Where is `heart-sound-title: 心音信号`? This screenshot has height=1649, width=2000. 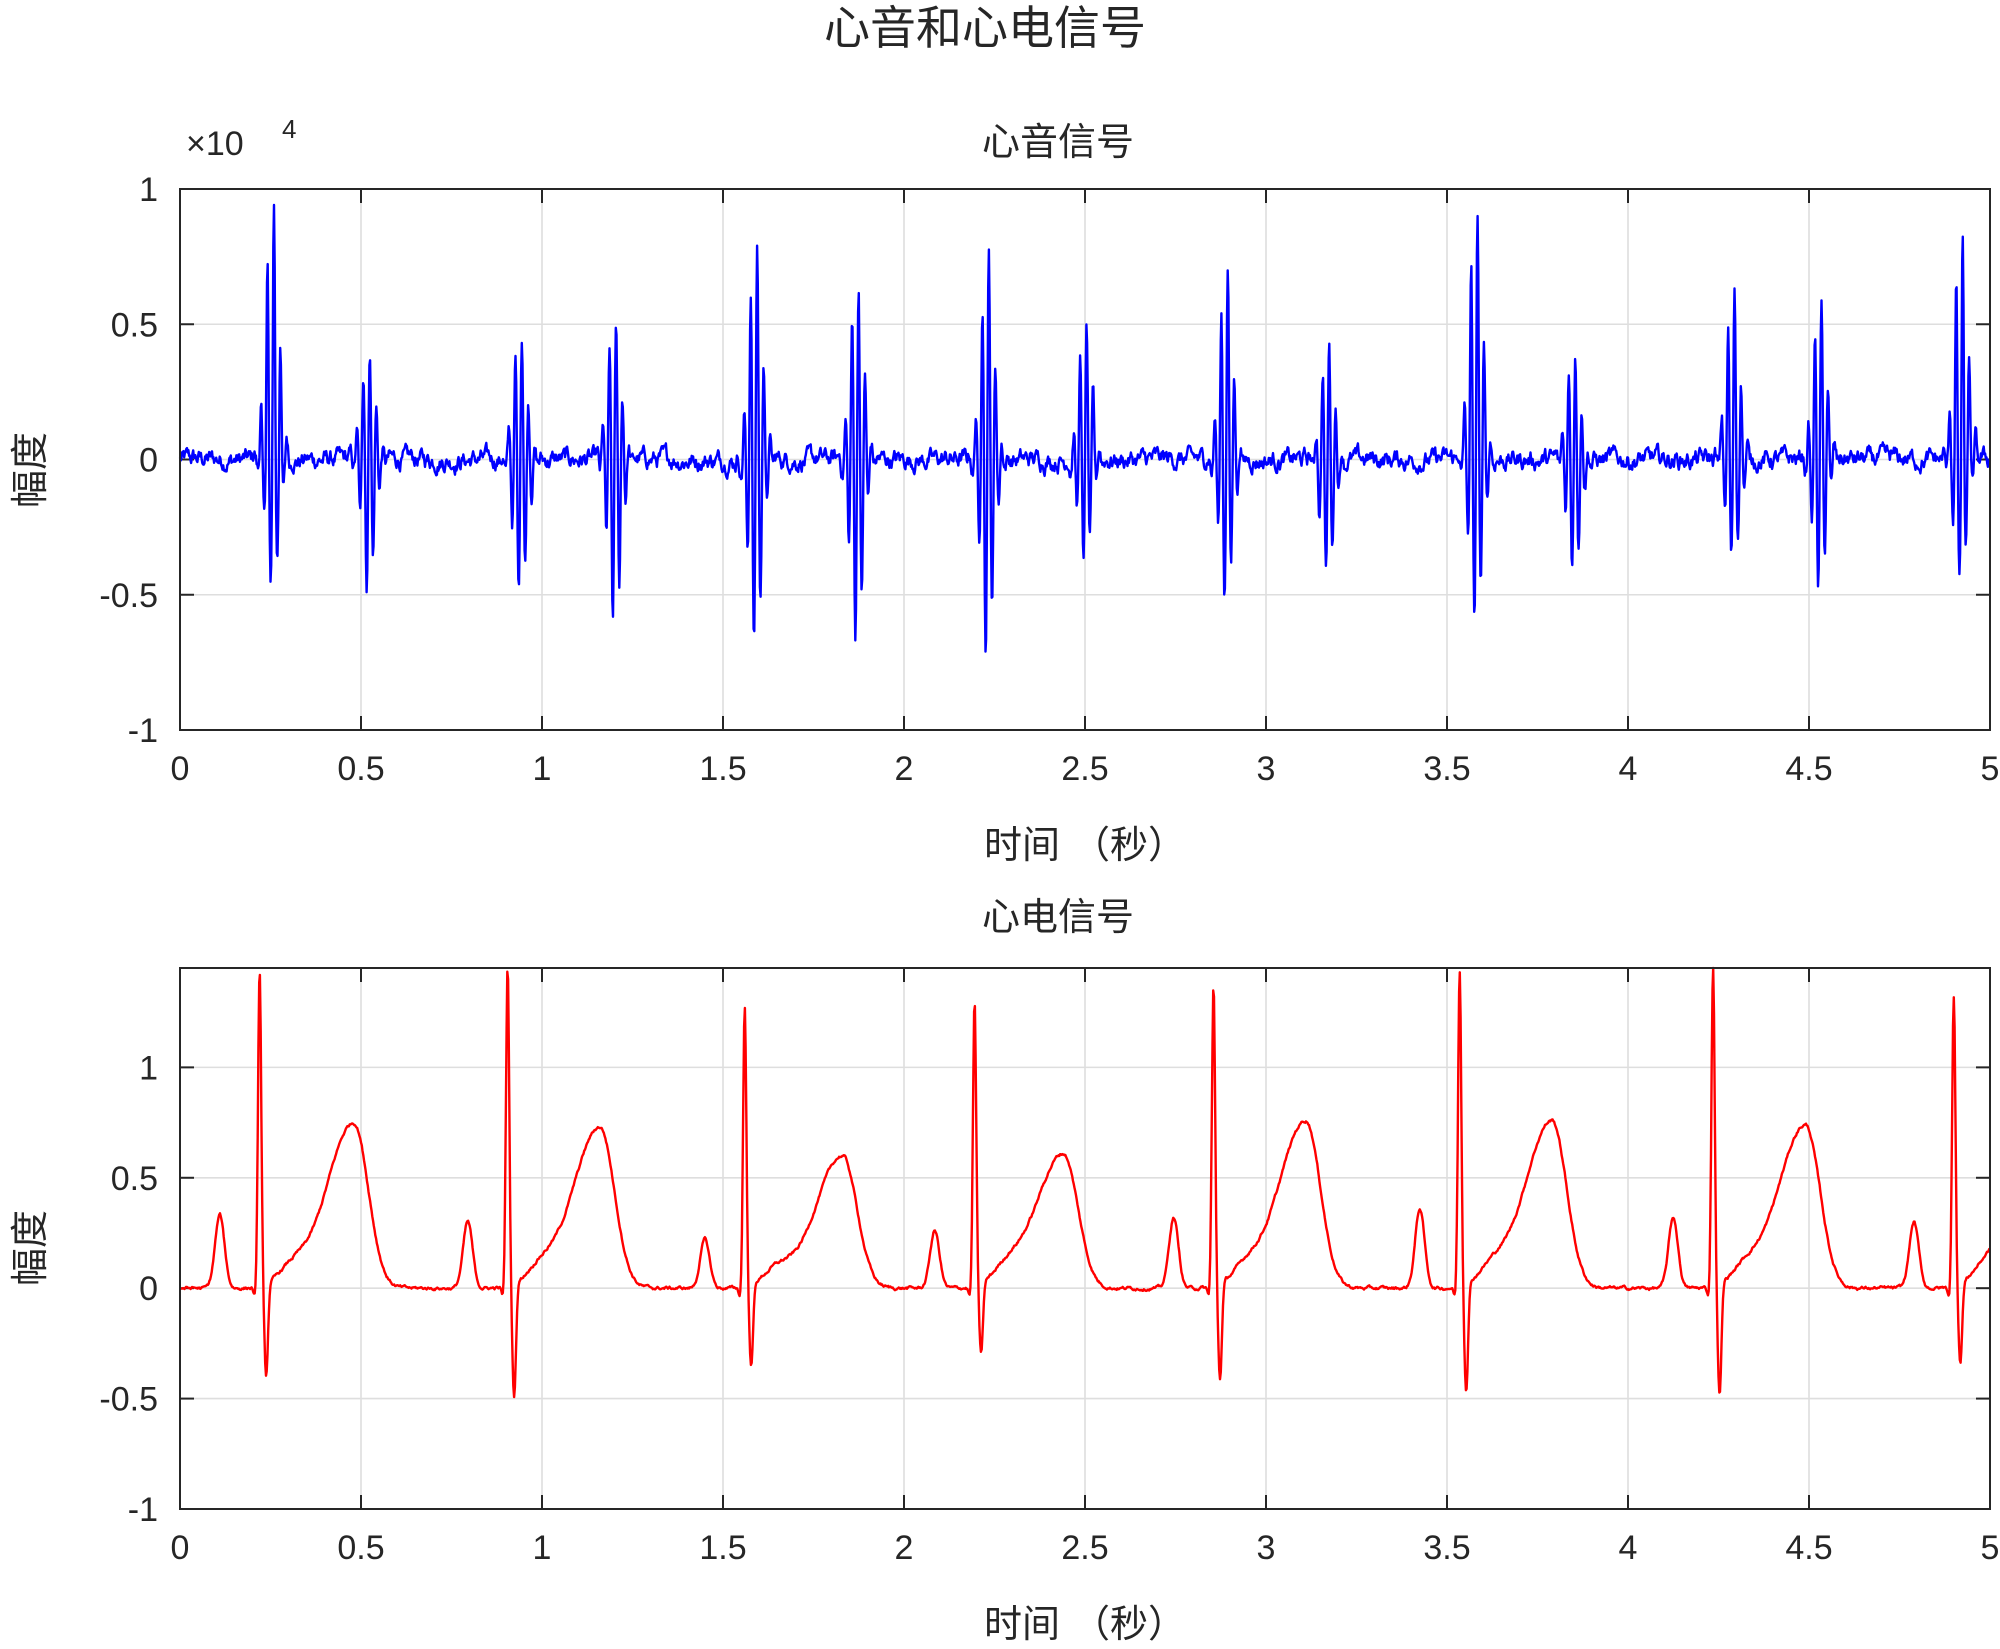
heart-sound-title: 心音信号 is located at coordinates (1058, 142).